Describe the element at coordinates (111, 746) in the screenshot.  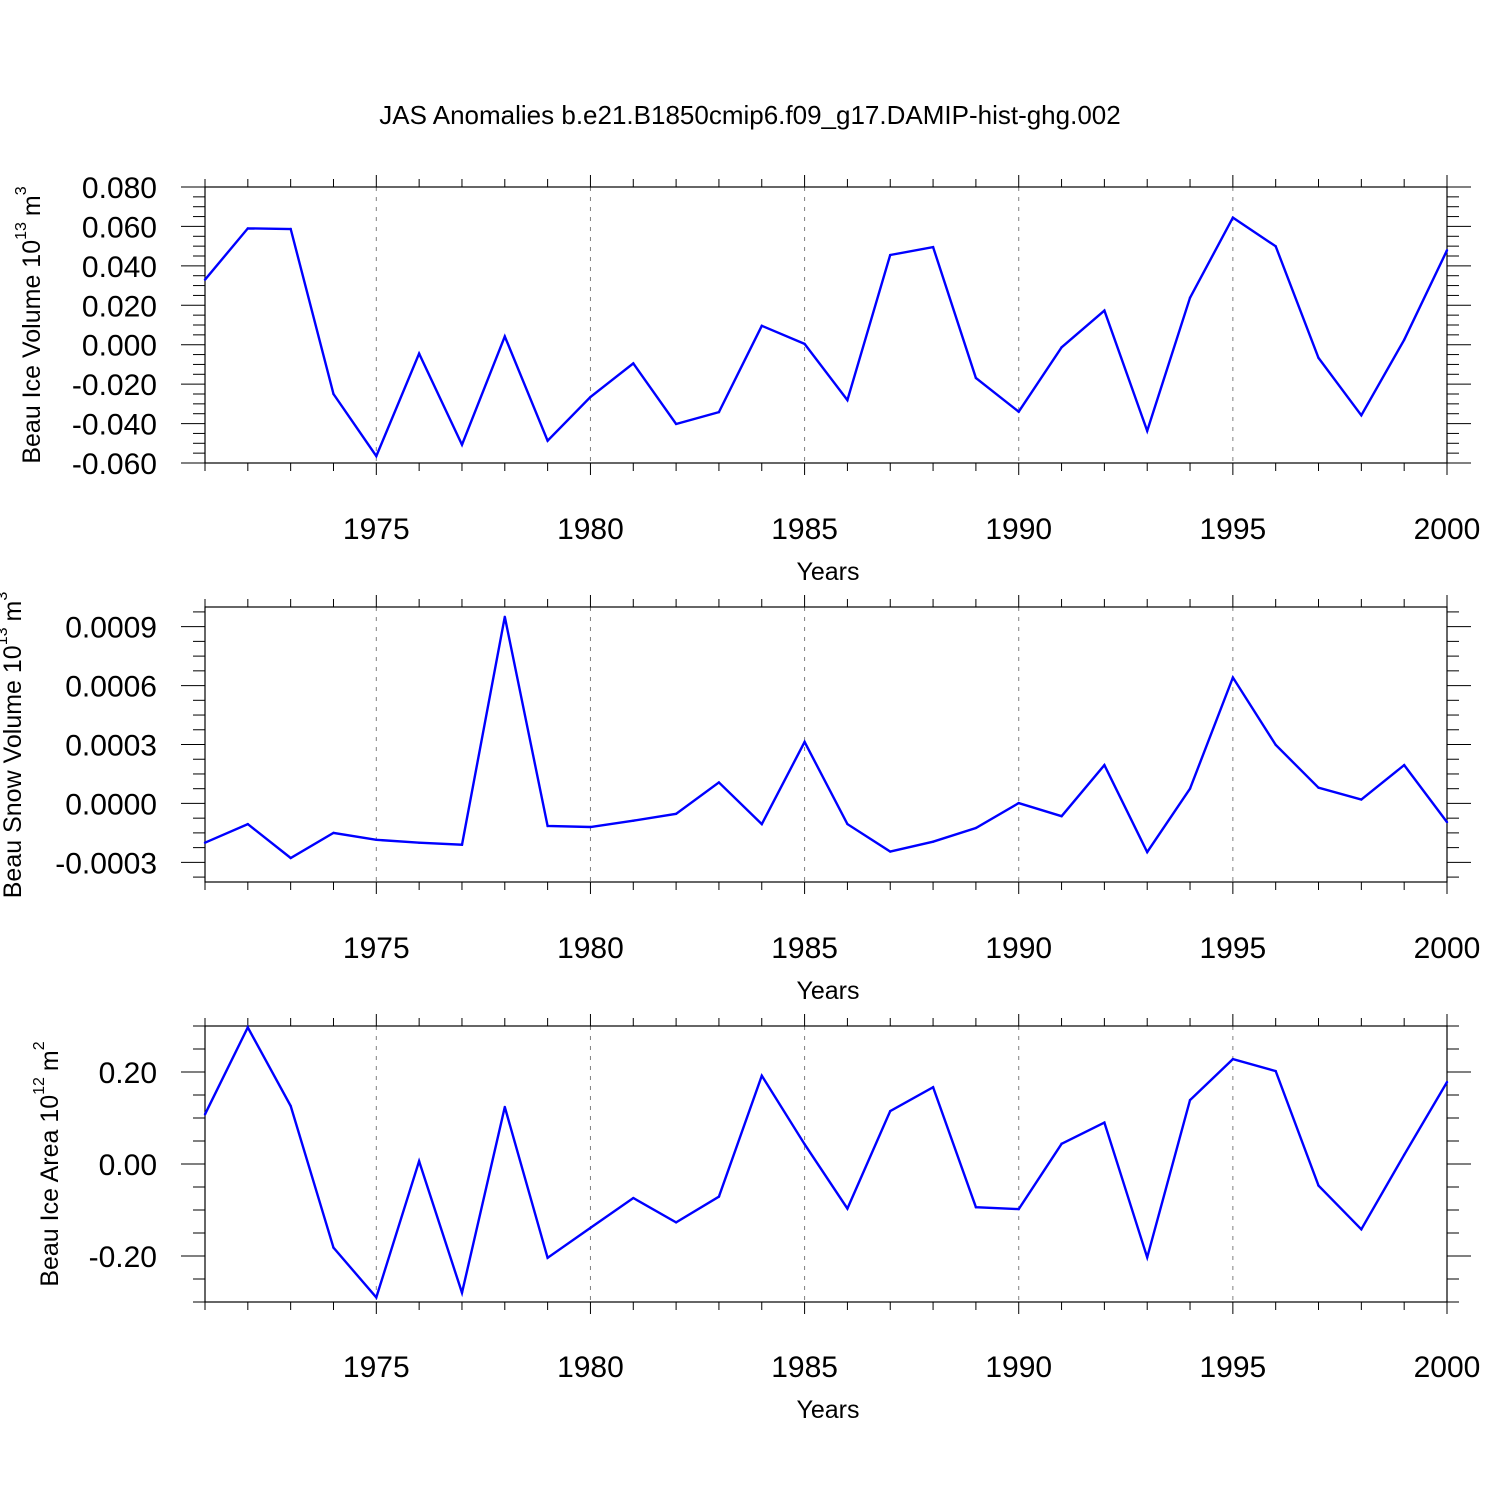
I see `y-tick-label: 0.0003` at that location.